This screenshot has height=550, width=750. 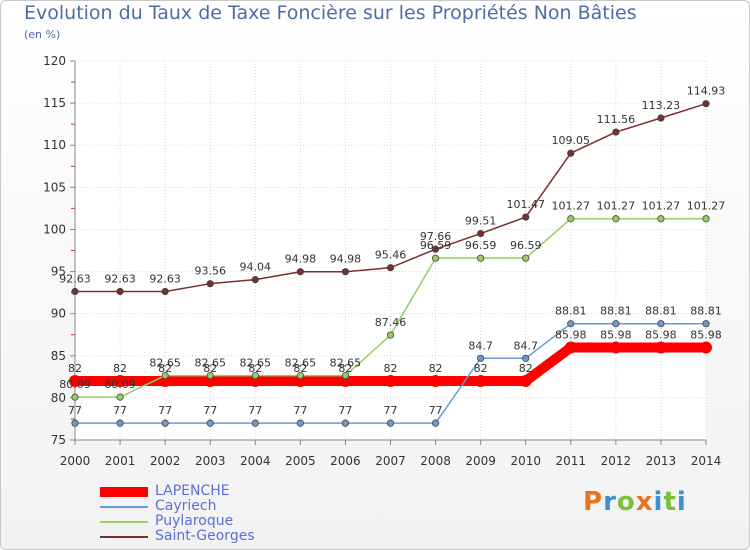 I want to click on data-label: 84.7, so click(x=525, y=345).